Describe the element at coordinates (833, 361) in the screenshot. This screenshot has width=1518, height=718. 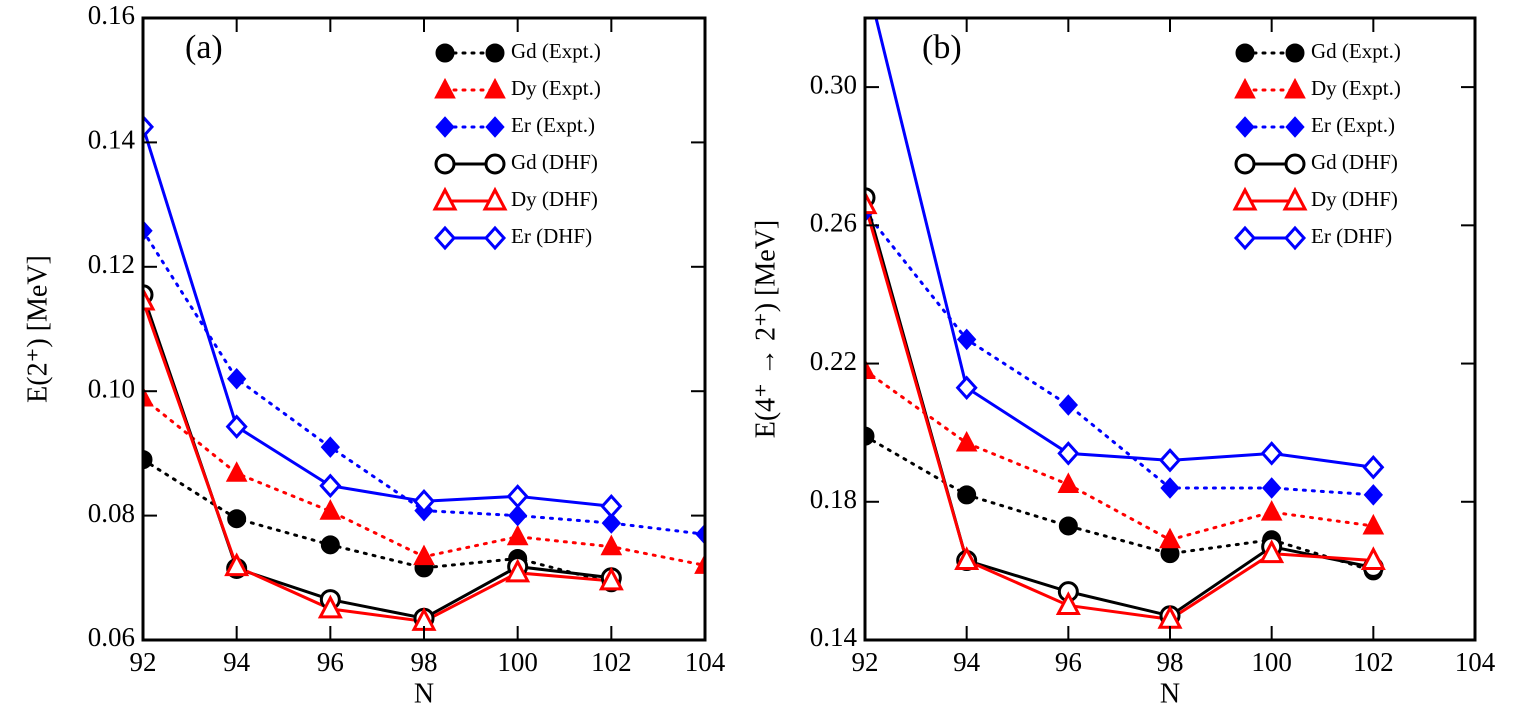
I see `y-tick-label: 0.22` at that location.